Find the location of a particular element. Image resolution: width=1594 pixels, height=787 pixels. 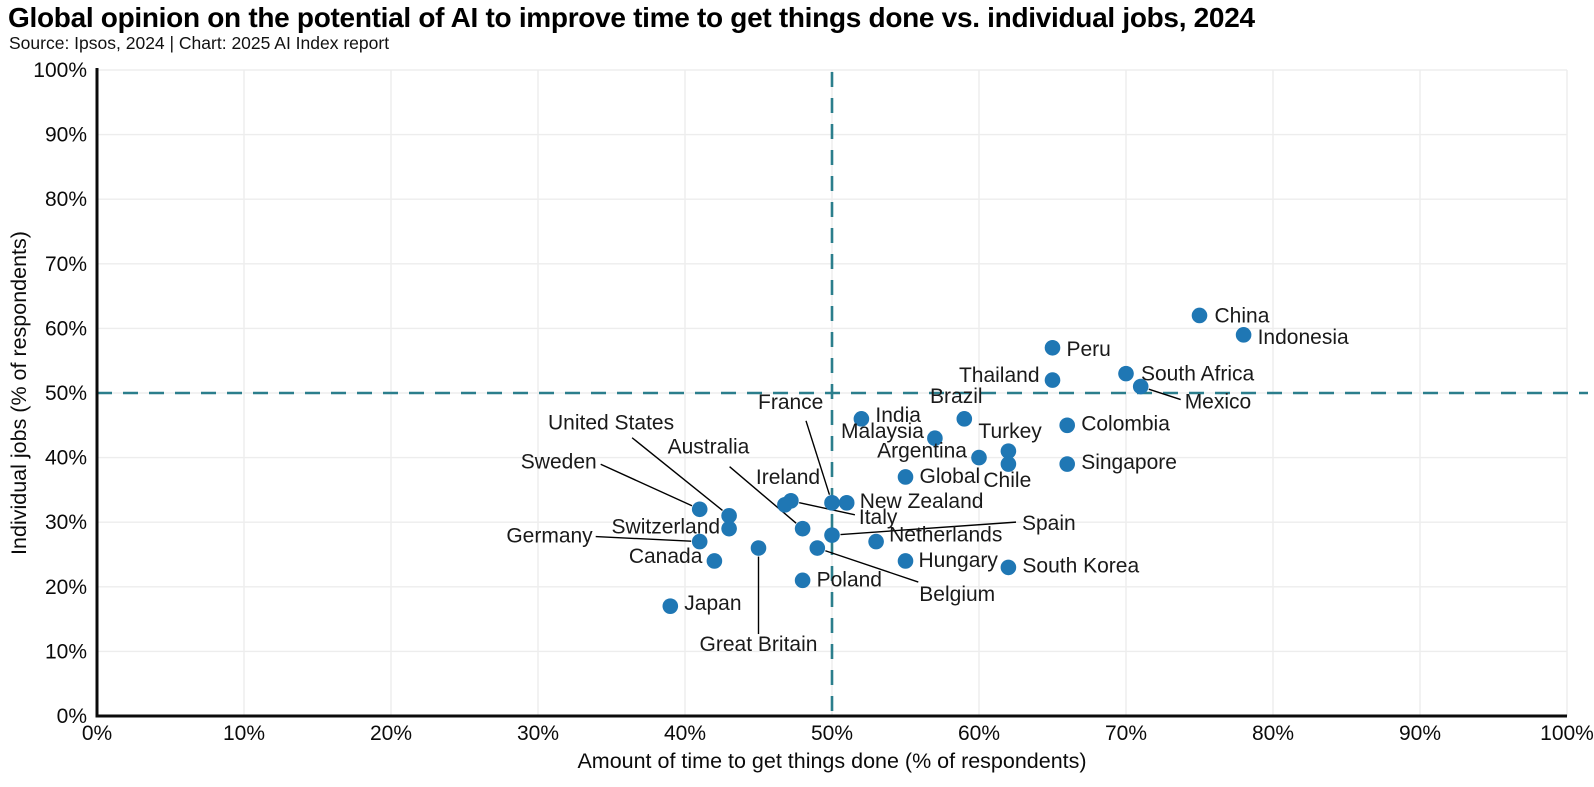

leader-line-australia is located at coordinates (763, 495).